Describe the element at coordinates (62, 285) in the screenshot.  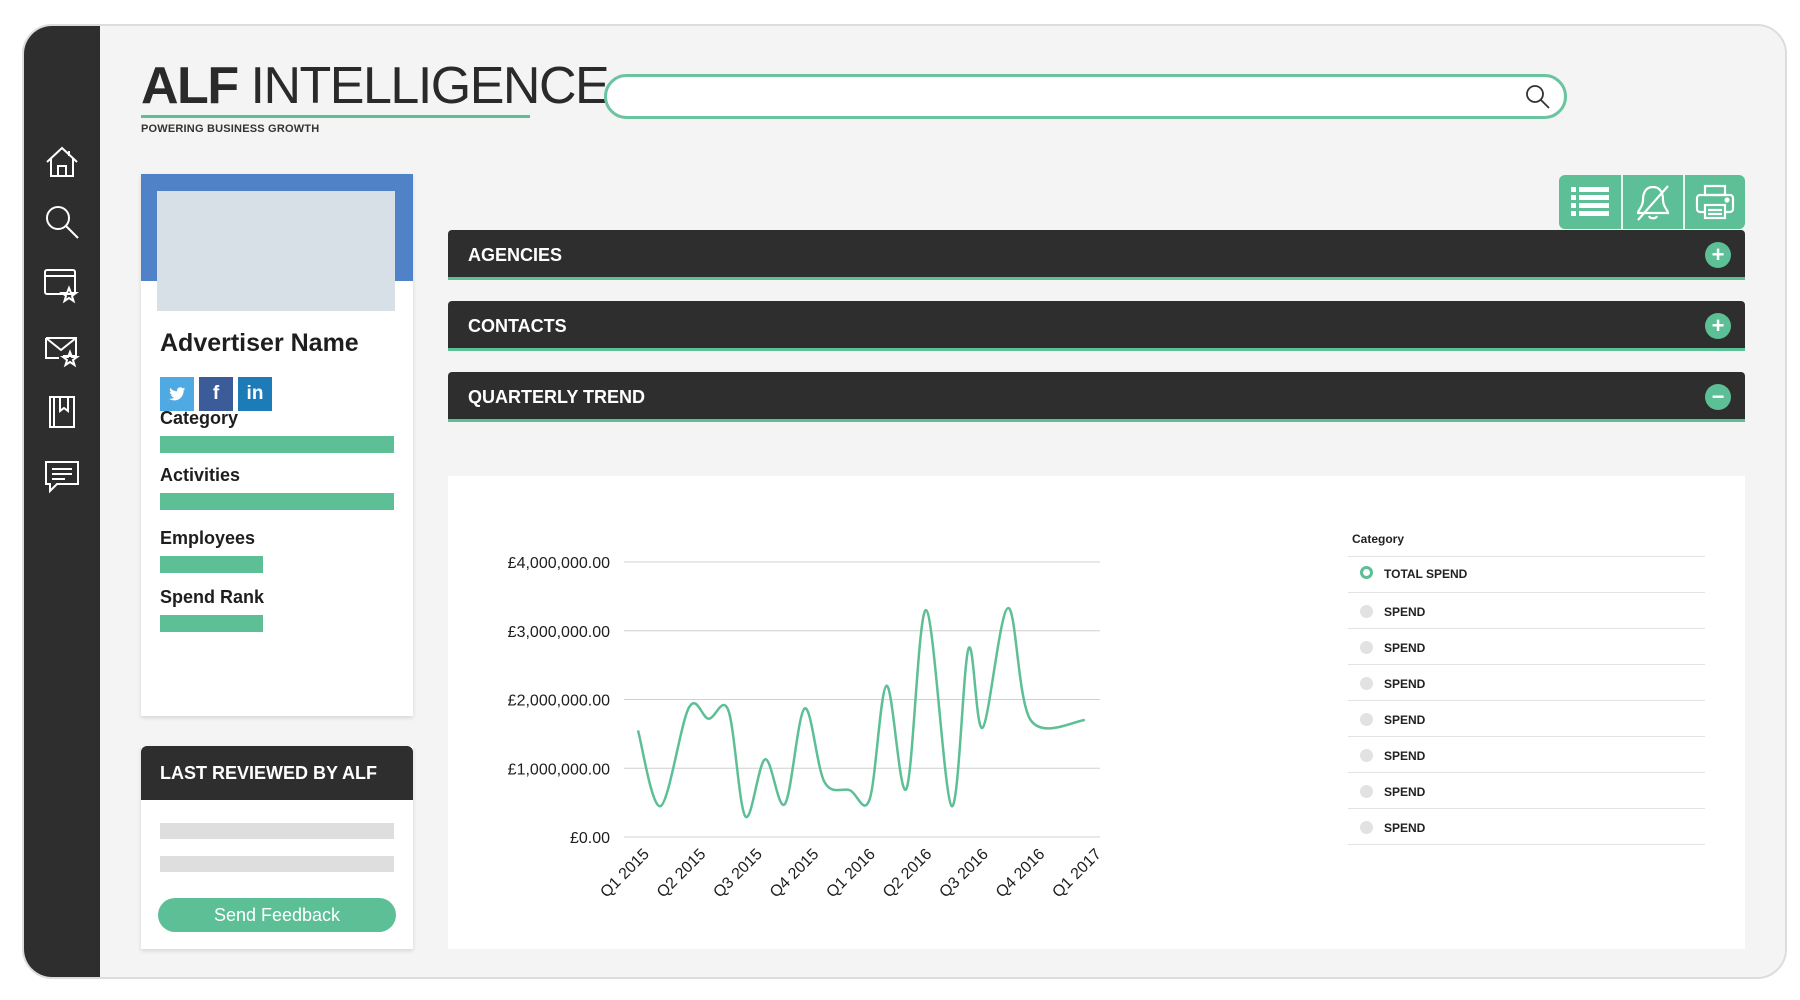
I see `watchlist-icon` at that location.